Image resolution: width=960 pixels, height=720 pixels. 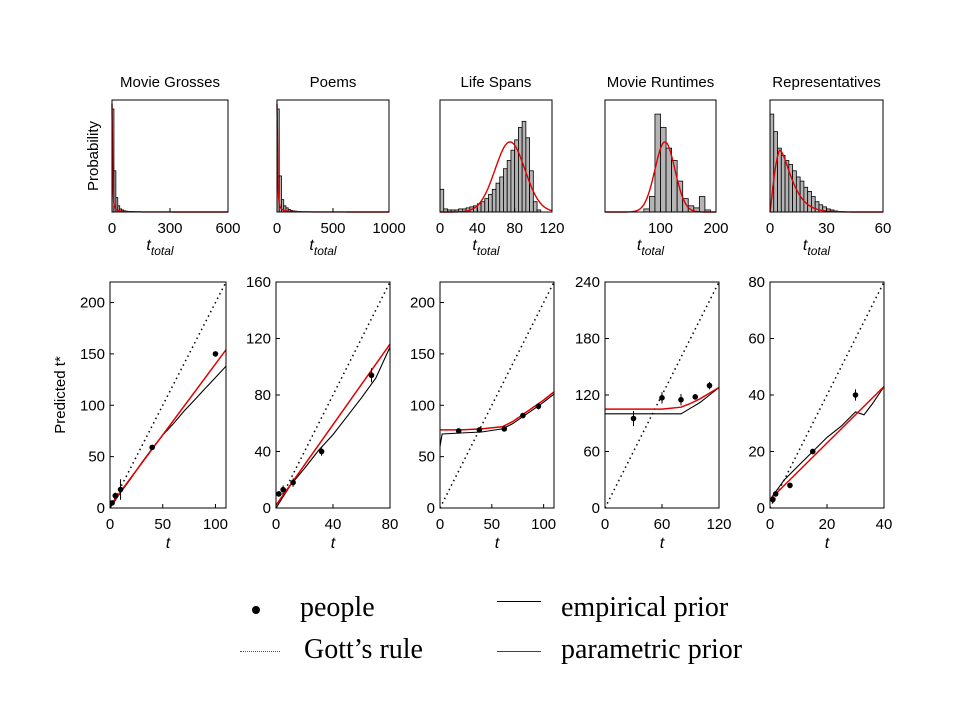 What do you see at coordinates (660, 228) in the screenshot?
I see `x-tick-label: 100` at bounding box center [660, 228].